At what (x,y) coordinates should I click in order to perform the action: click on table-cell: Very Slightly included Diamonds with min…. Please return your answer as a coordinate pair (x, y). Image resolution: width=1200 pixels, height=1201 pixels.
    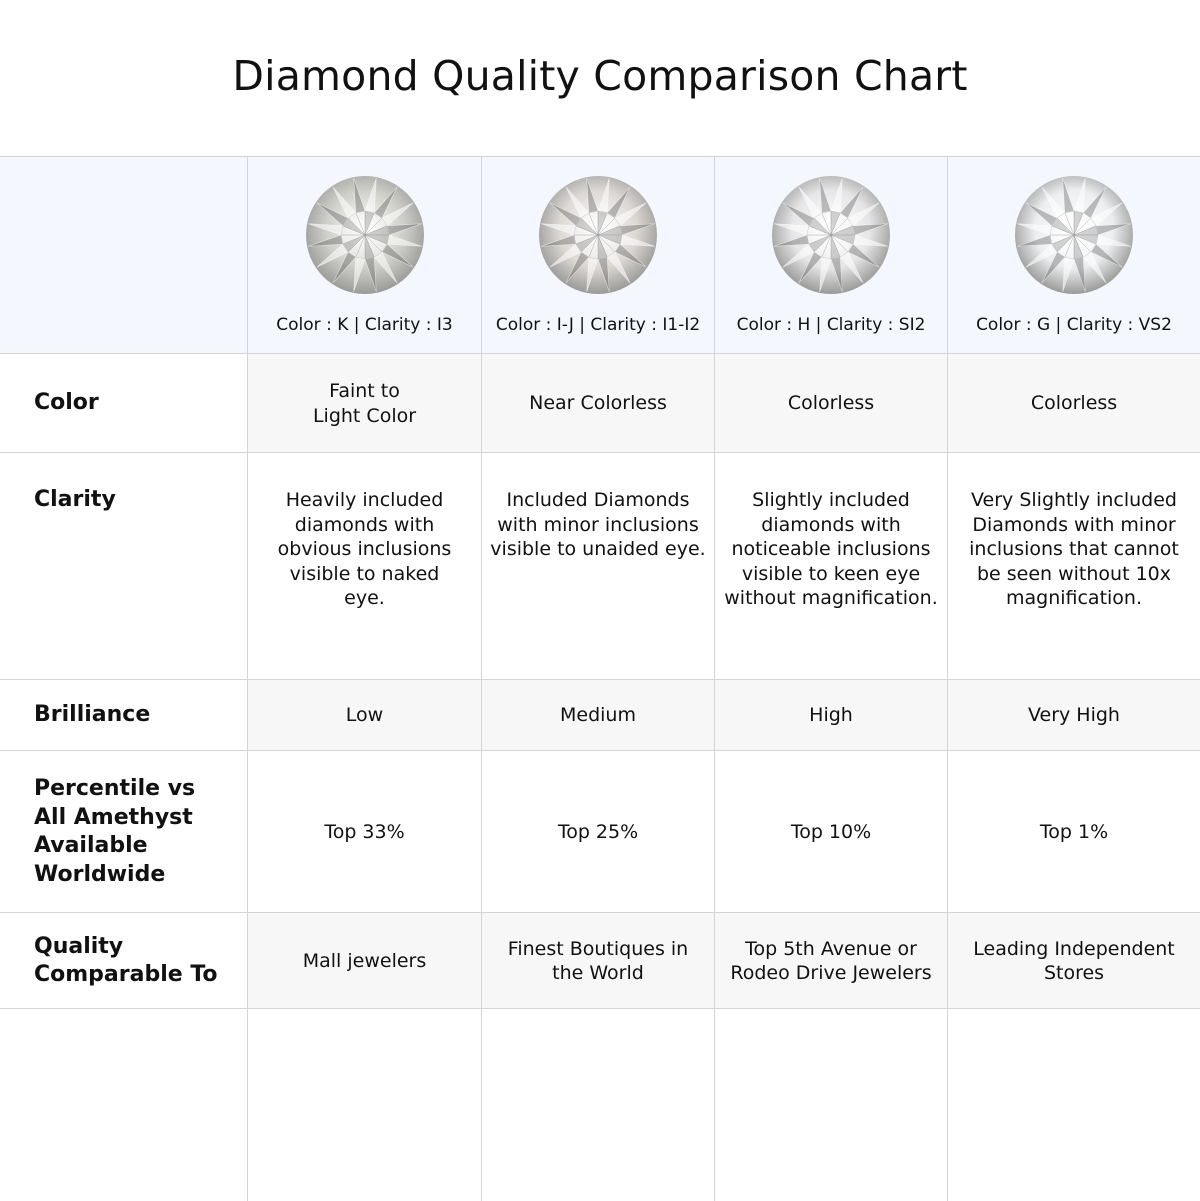
    Looking at the image, I should click on (1073, 566).